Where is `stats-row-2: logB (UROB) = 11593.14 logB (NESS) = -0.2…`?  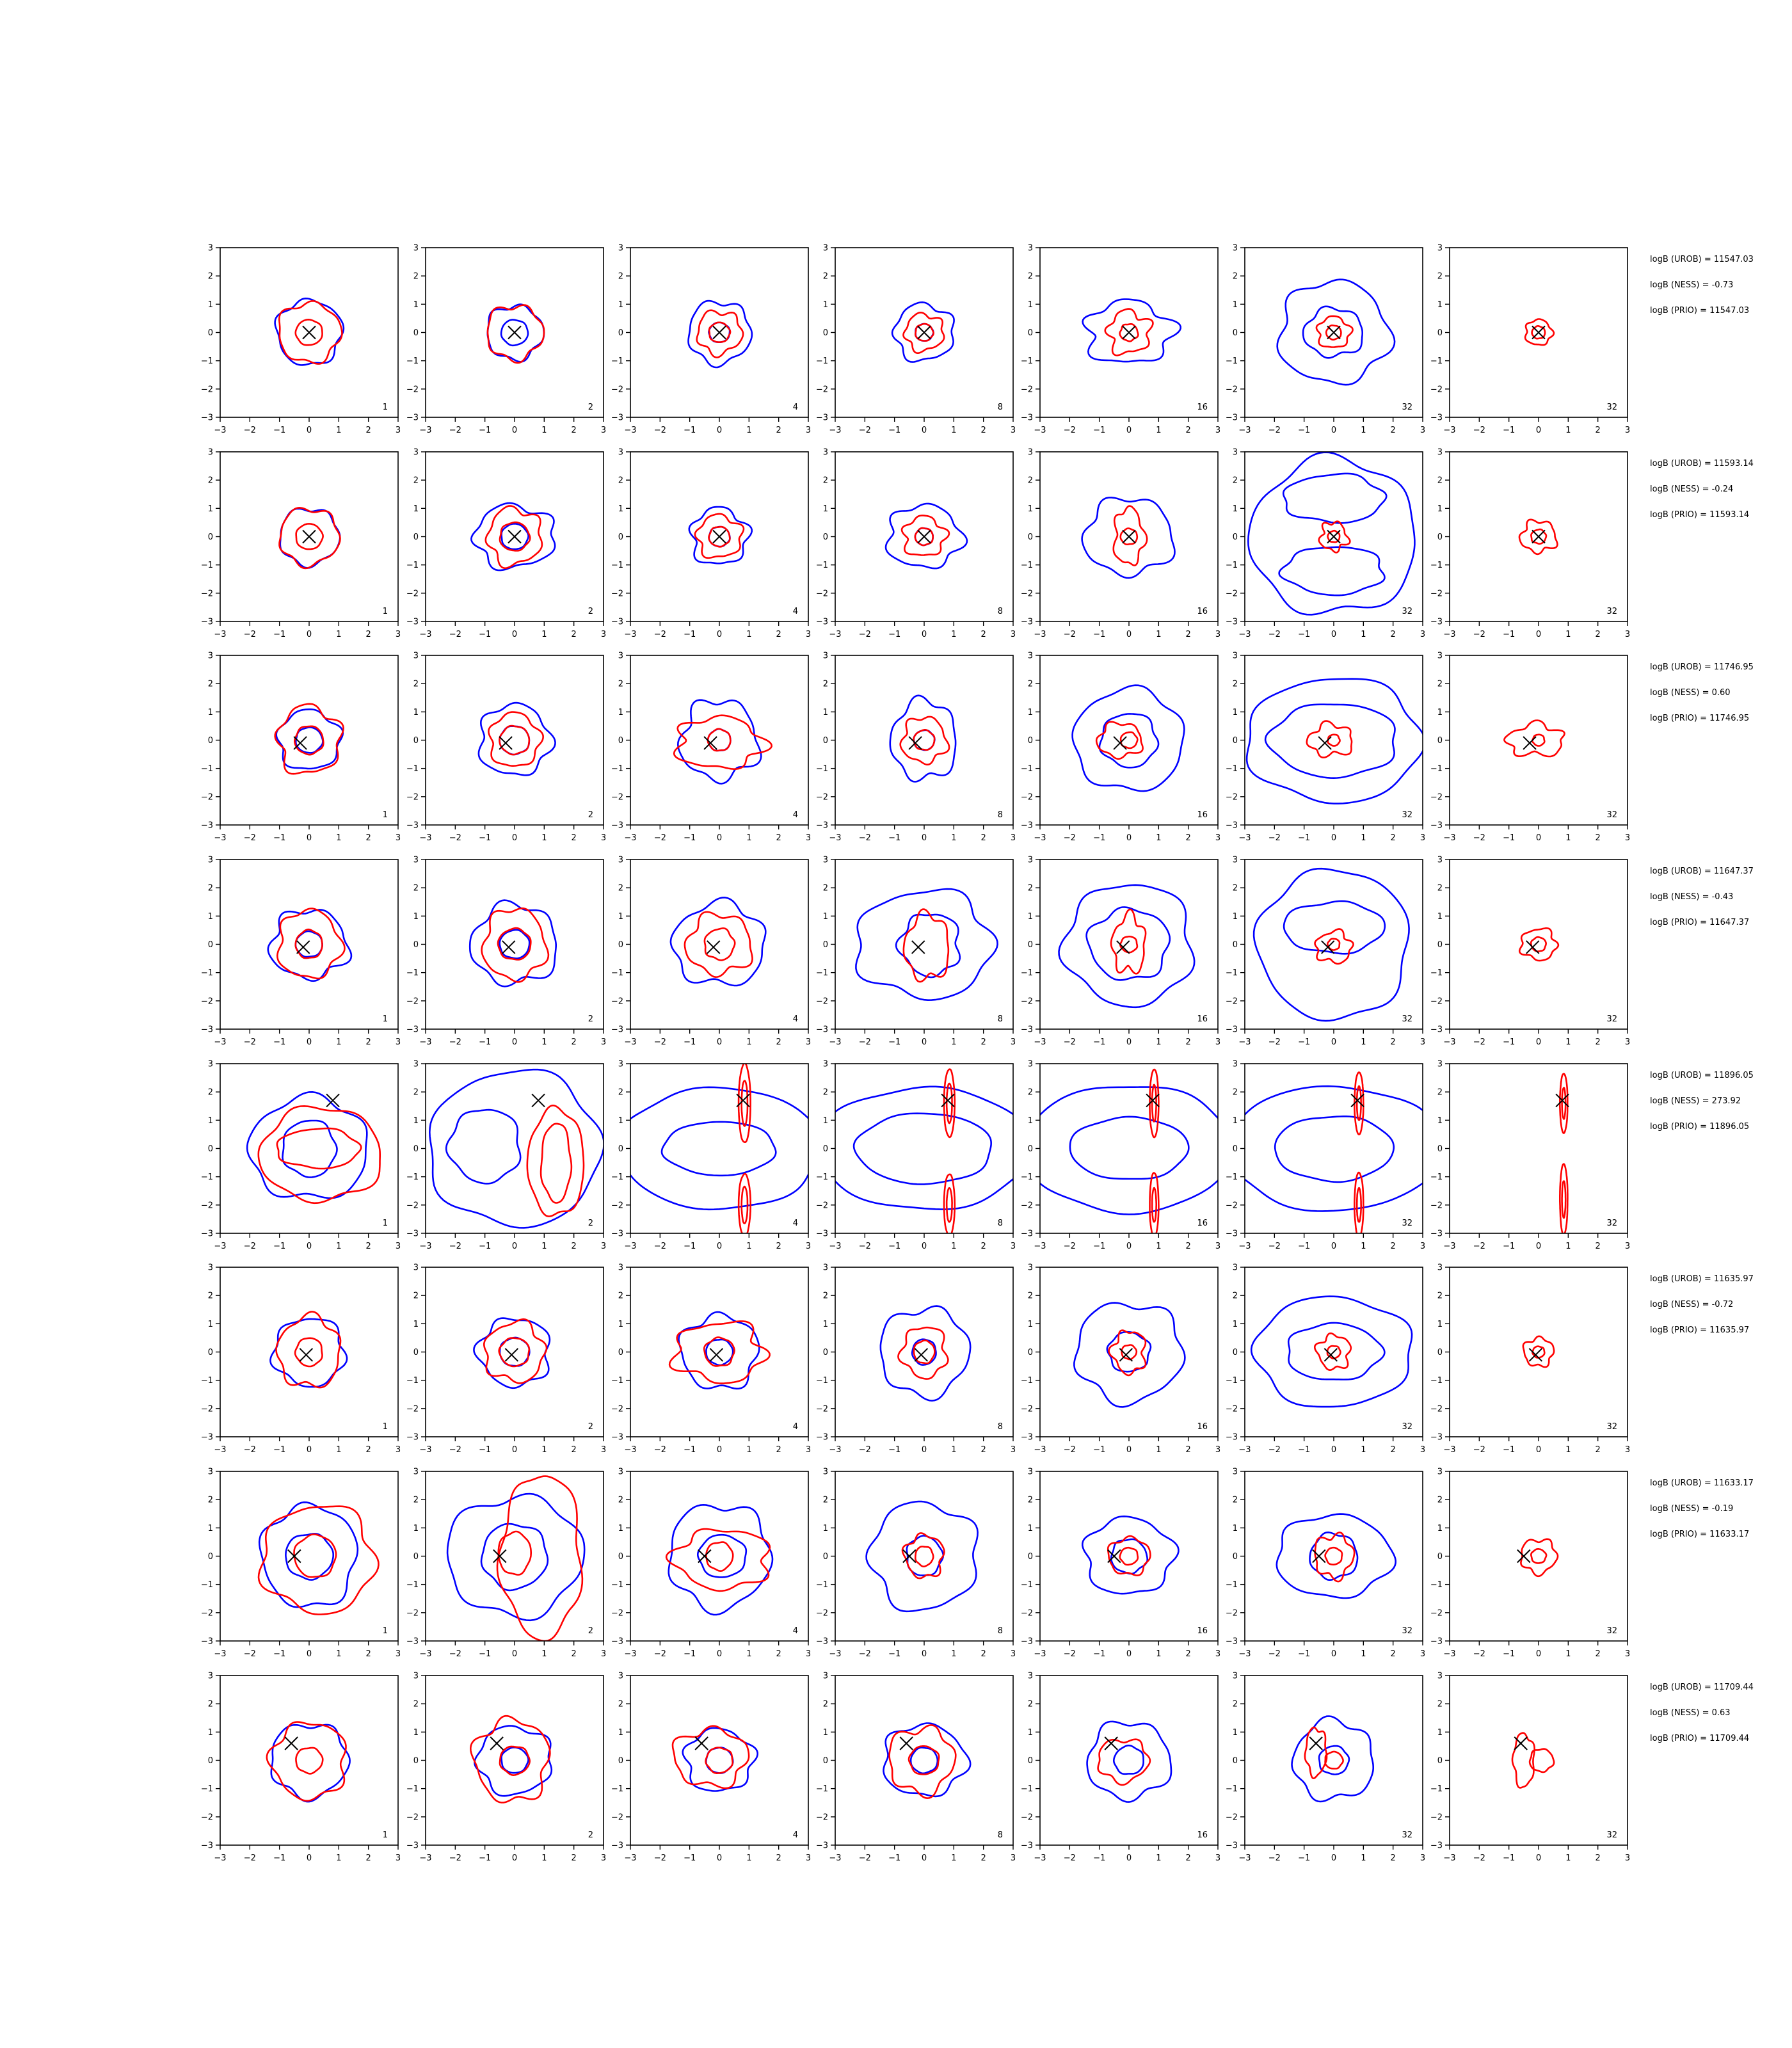
stats-row-2: logB (UROB) = 11593.14 logB (NESS) = -0.2… is located at coordinates (1702, 489).